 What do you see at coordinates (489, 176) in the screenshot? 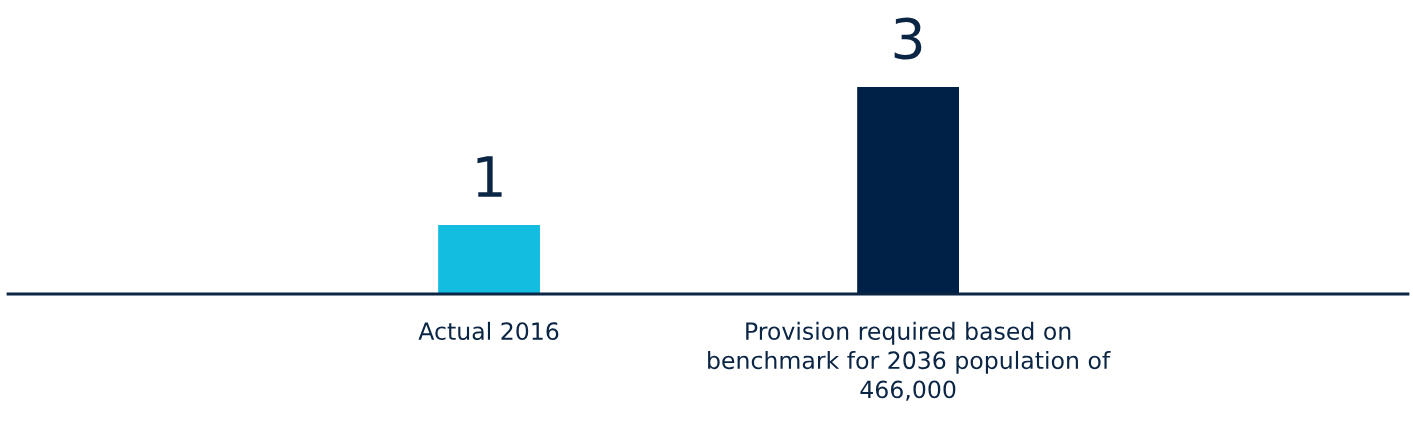
I see `data-label: 1` at bounding box center [489, 176].